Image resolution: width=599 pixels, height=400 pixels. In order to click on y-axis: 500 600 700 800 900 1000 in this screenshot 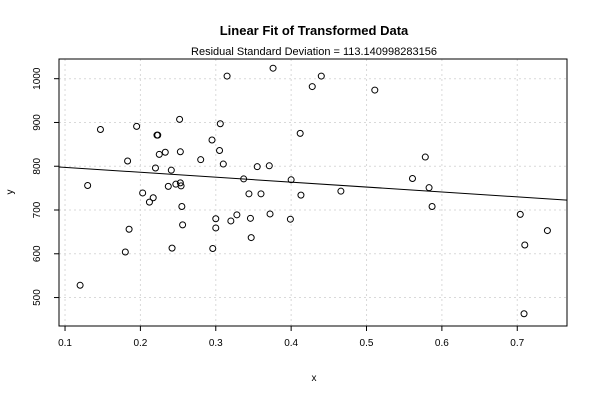, I will do `click(45, 186)`.